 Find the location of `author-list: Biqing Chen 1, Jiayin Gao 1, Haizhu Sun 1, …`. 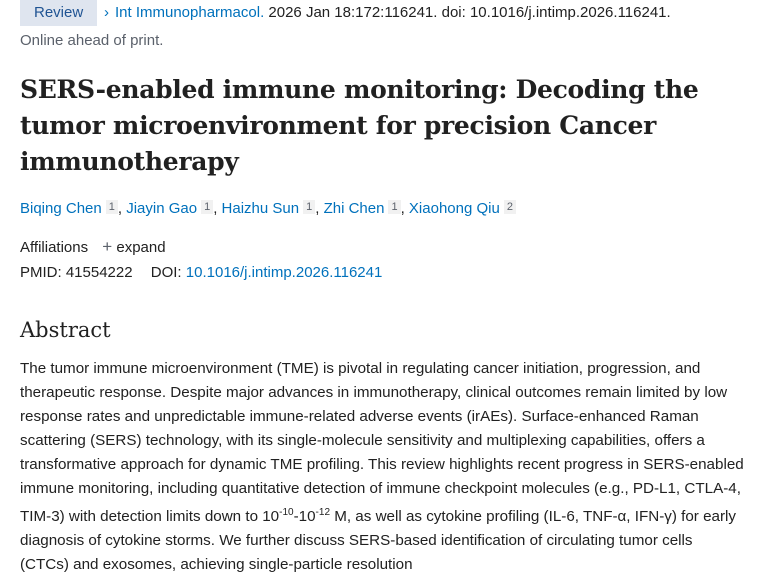

author-list: Biqing Chen 1, Jiayin Gao 1, Haizhu Sun 1, … is located at coordinates (268, 208).